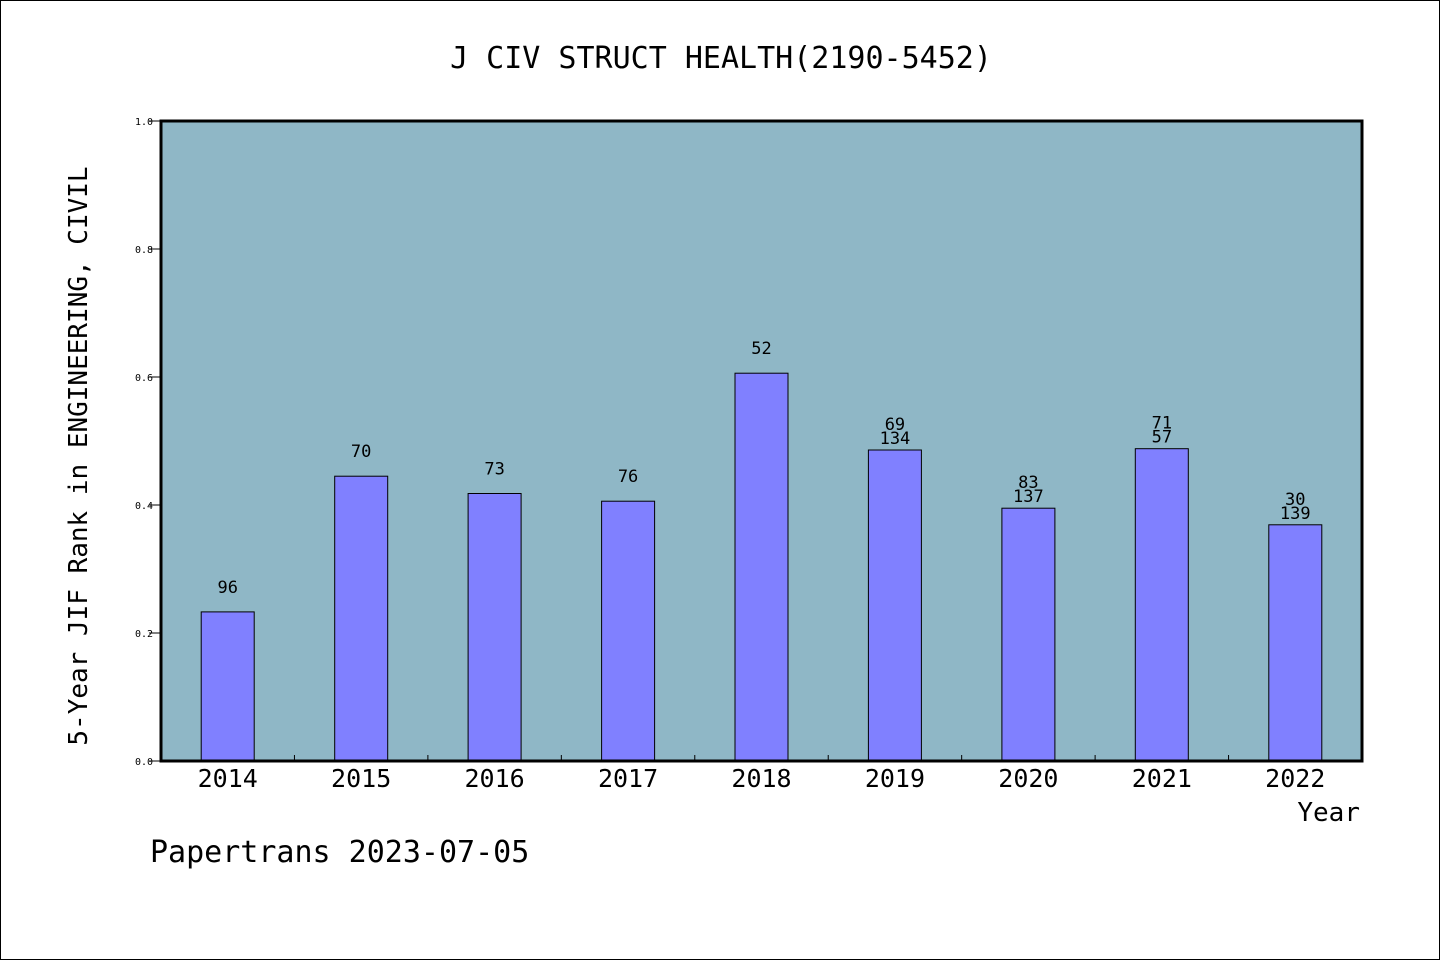 The width and height of the screenshot is (1440, 961). What do you see at coordinates (494, 627) in the screenshot?
I see `bar-2016` at bounding box center [494, 627].